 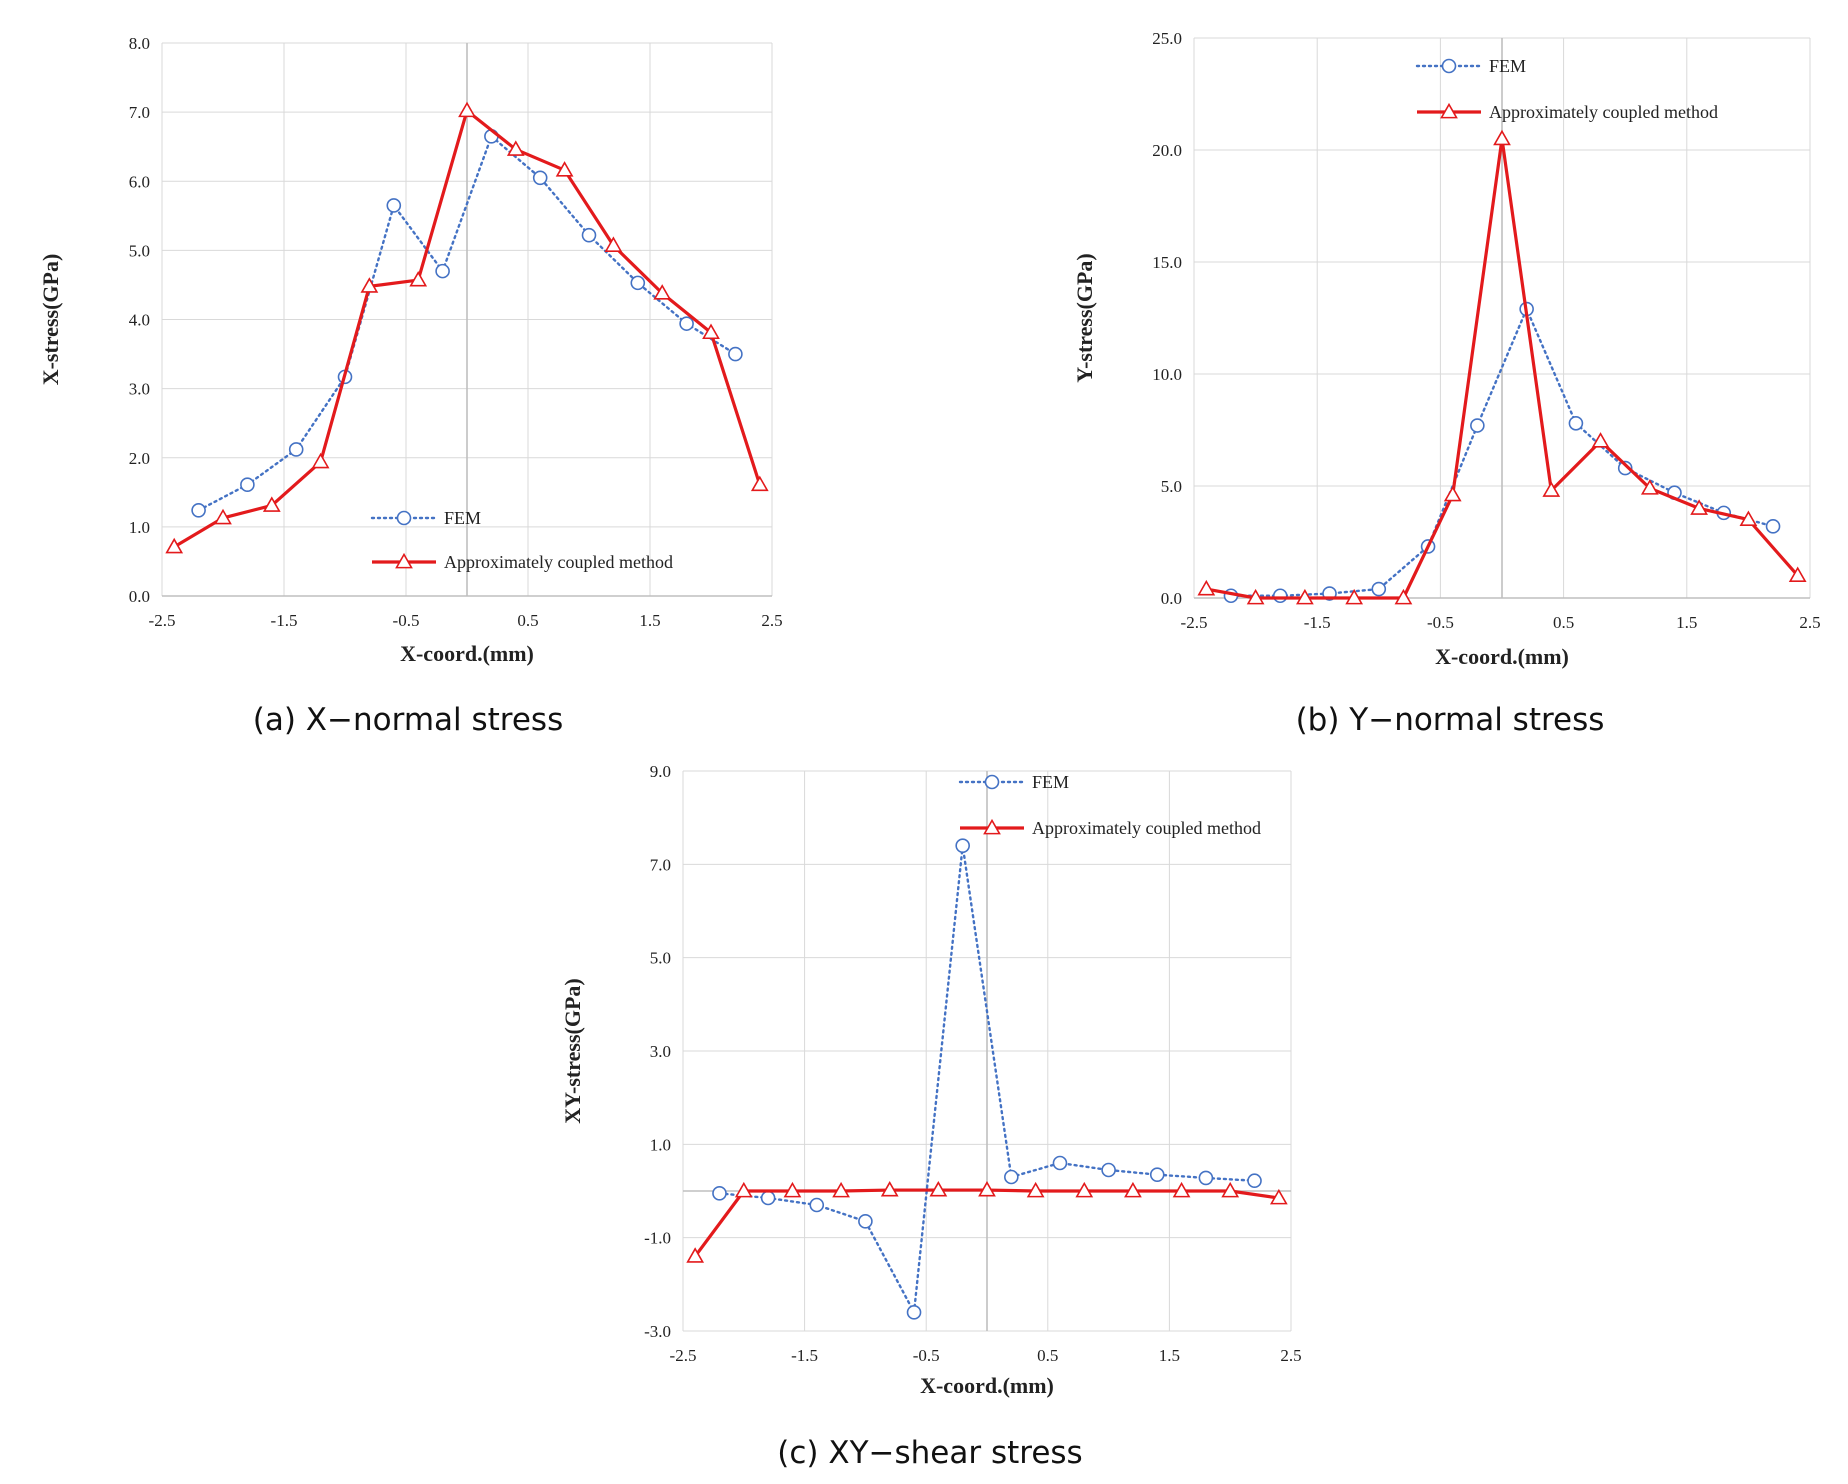 I want to click on y-tick-label: 20.0, so click(x=1167, y=150).